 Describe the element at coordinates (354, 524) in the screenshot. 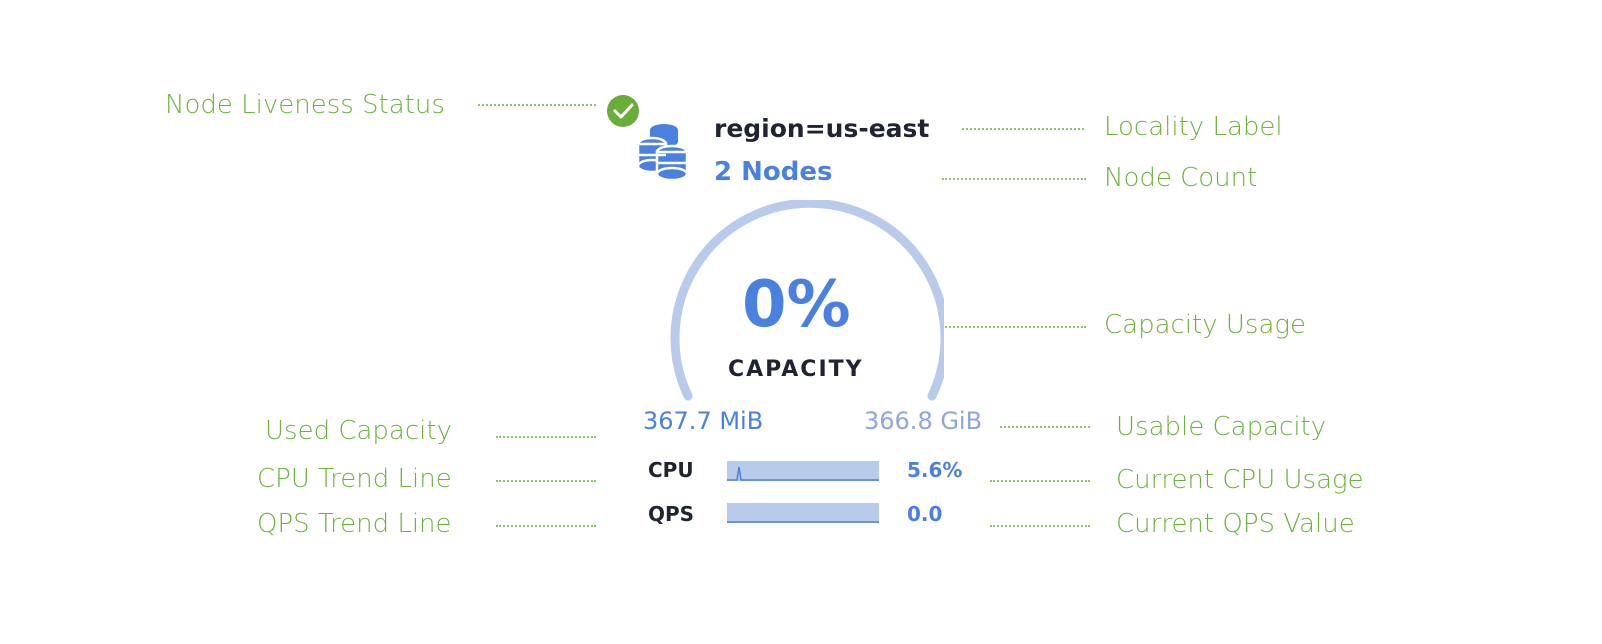

I see `annotation-qps-trend: QPS Trend Line` at that location.